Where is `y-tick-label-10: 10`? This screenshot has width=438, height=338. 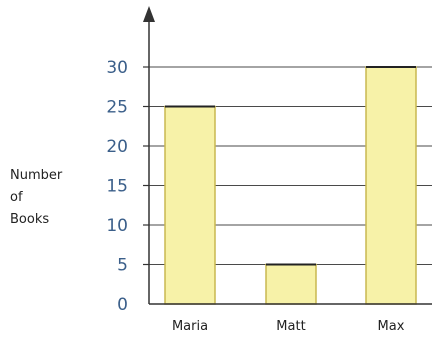
y-tick-label-10: 10 is located at coordinates (117, 226).